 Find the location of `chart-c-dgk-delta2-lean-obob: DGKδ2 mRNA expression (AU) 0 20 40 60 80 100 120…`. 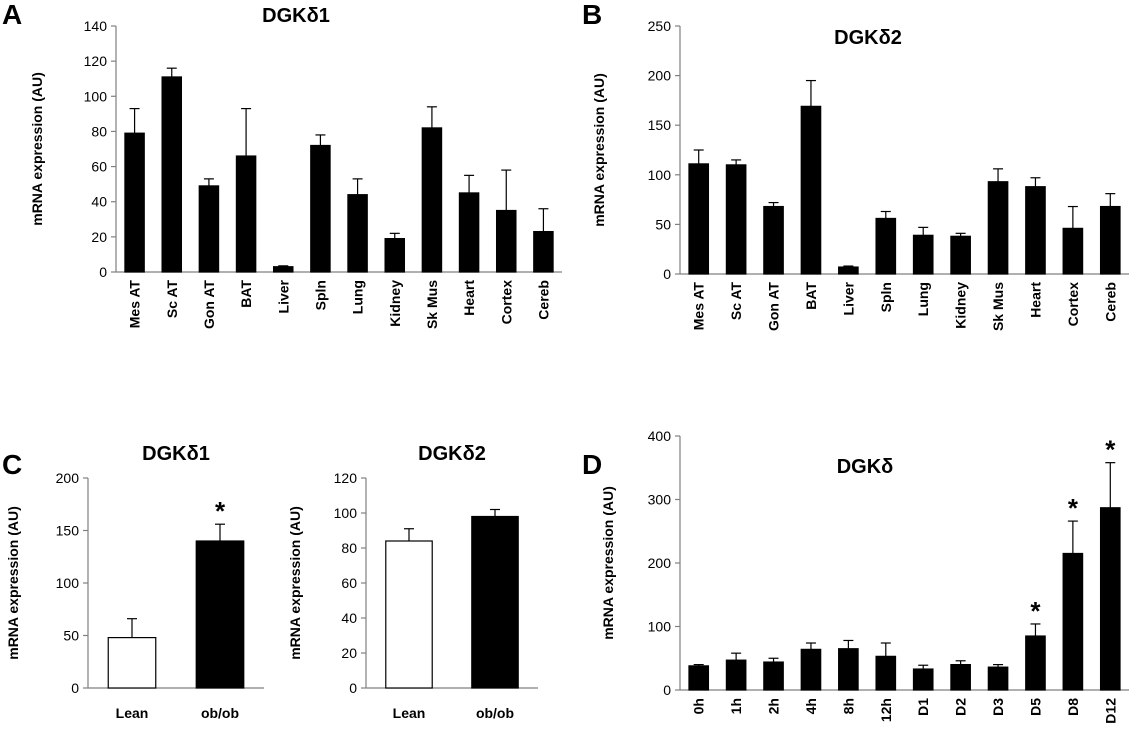

chart-c-dgk-delta2-lean-obob: DGKδ2 mRNA expression (AU) 0 20 40 60 80 100 120… is located at coordinates (412, 582).